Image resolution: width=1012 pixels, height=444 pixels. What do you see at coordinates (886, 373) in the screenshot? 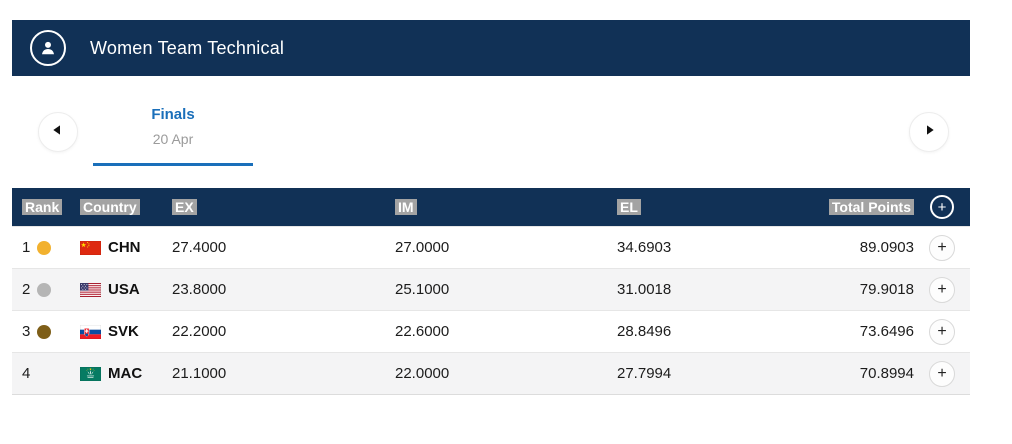
I see `total-points-cell: 70.8994` at bounding box center [886, 373].